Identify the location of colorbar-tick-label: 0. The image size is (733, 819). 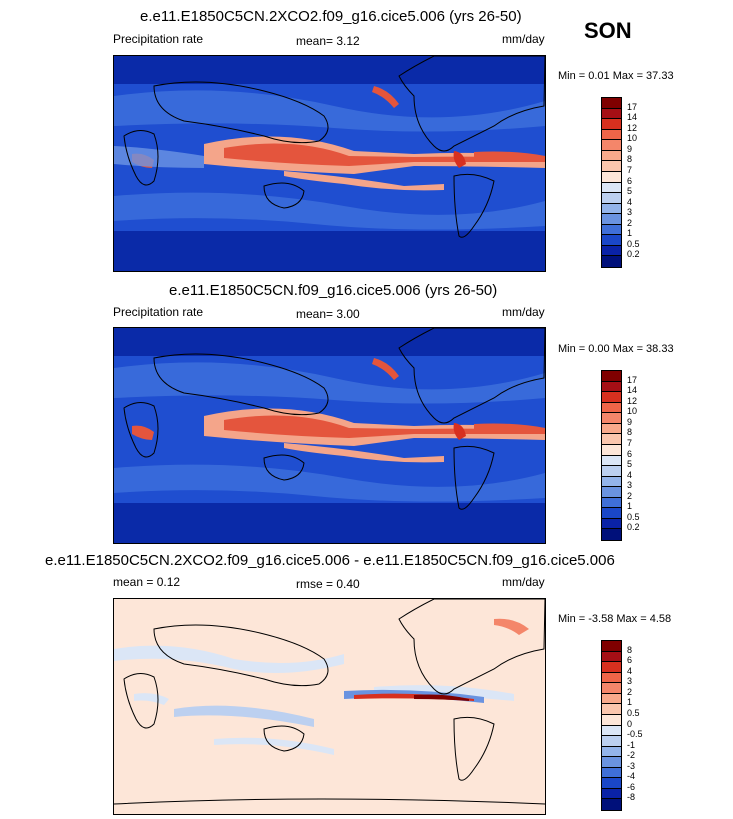
(630, 723).